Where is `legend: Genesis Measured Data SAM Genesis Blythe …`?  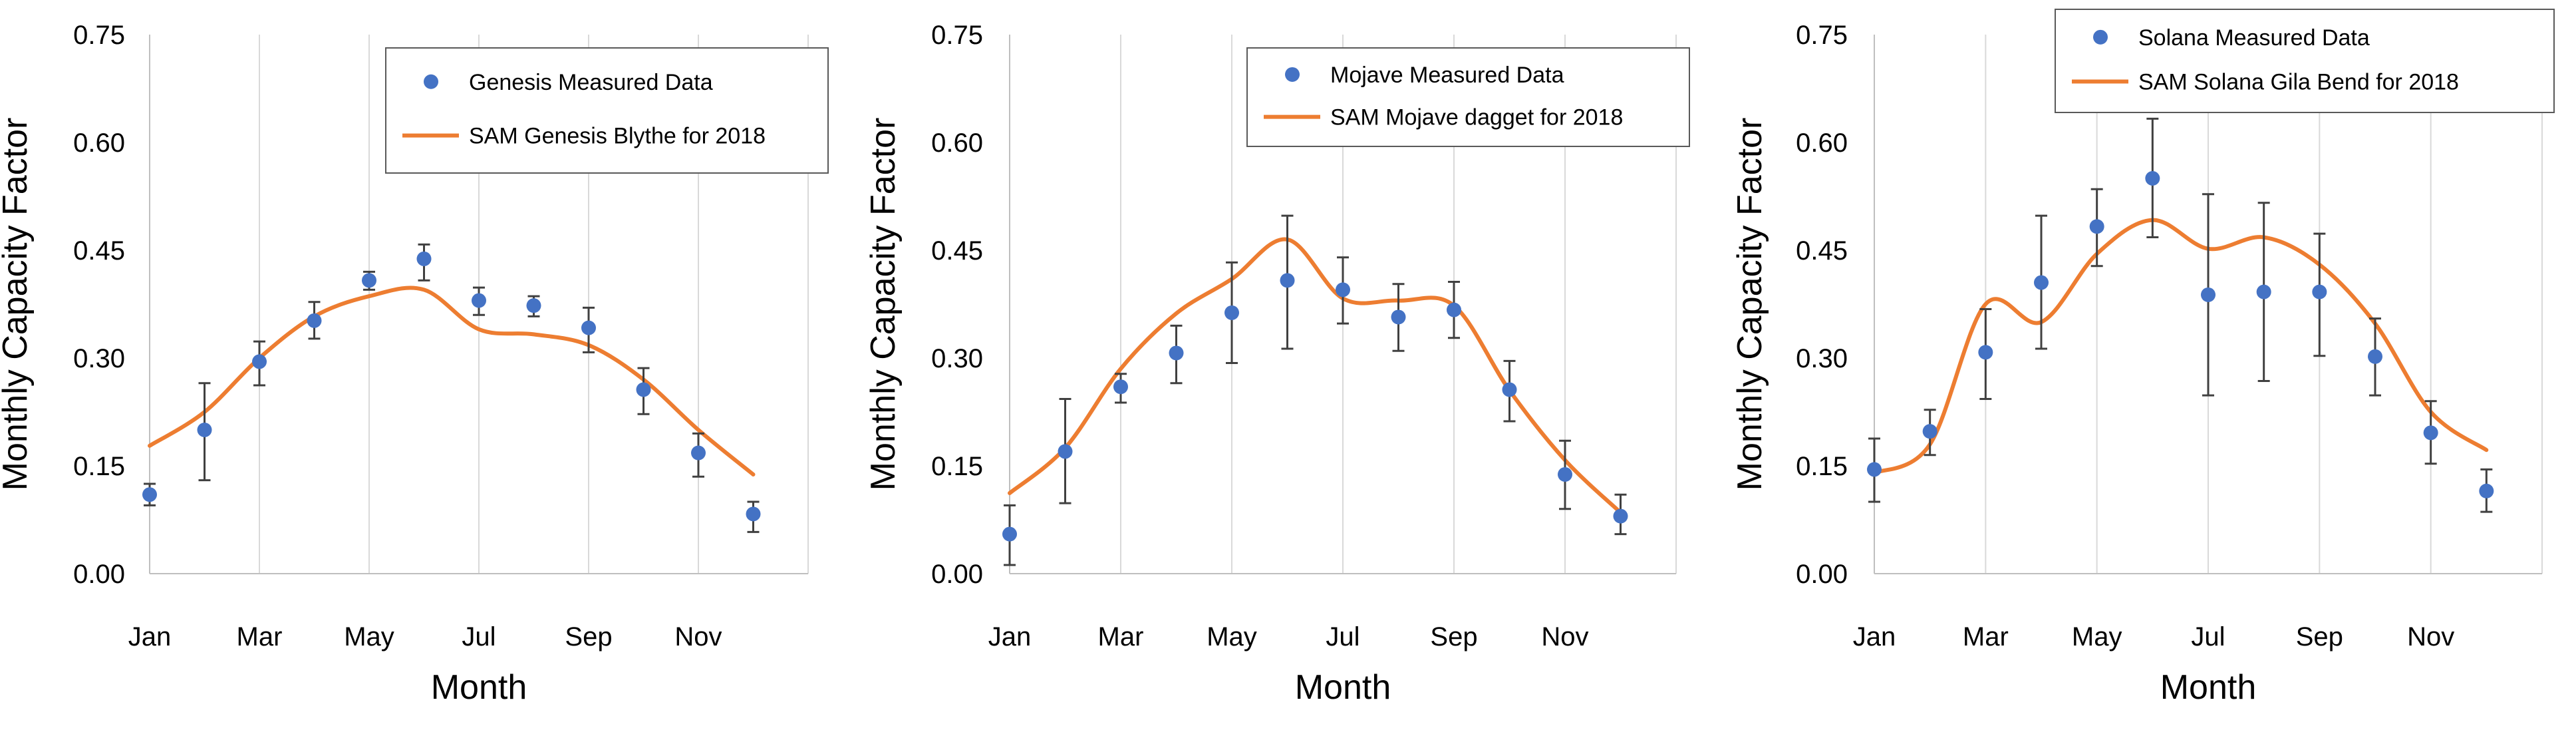
legend: Genesis Measured Data SAM Genesis Blythe … is located at coordinates (607, 110).